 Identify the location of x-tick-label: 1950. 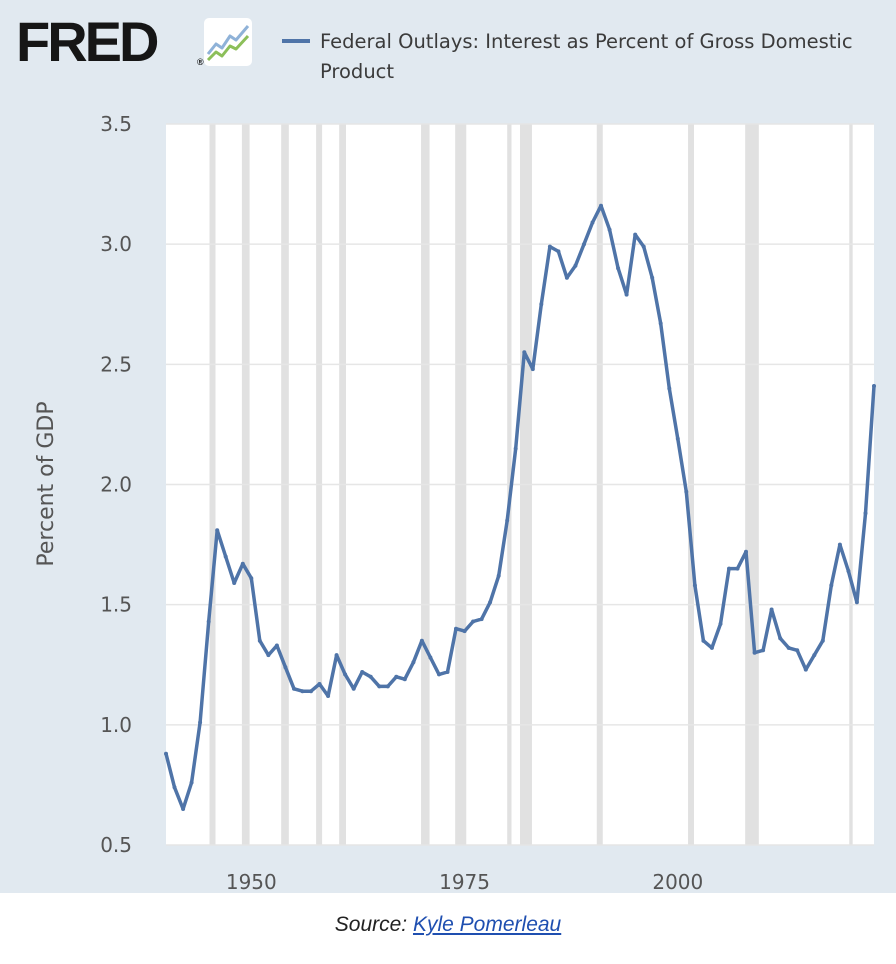
(251, 881).